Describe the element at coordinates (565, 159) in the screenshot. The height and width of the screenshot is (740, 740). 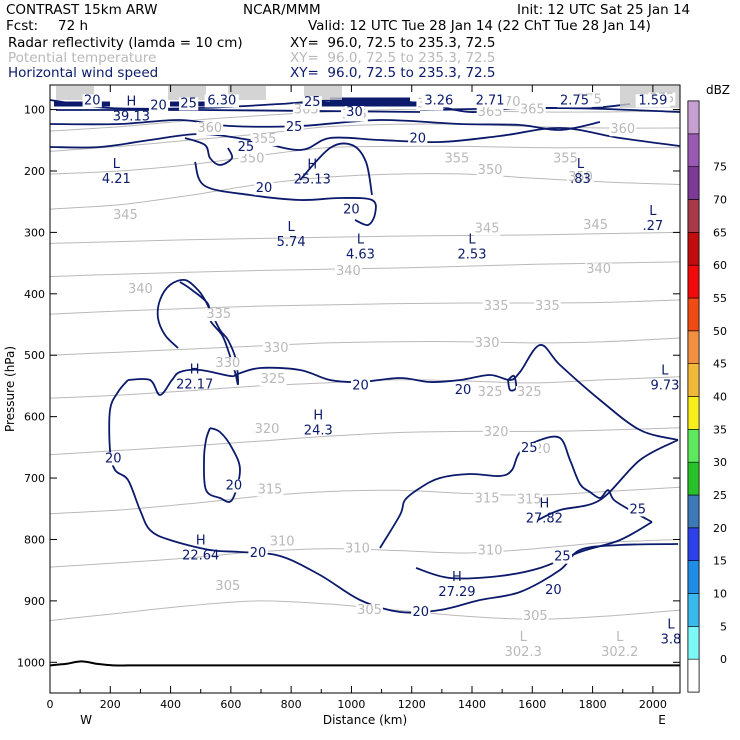
I see `contour-label: 355` at that location.